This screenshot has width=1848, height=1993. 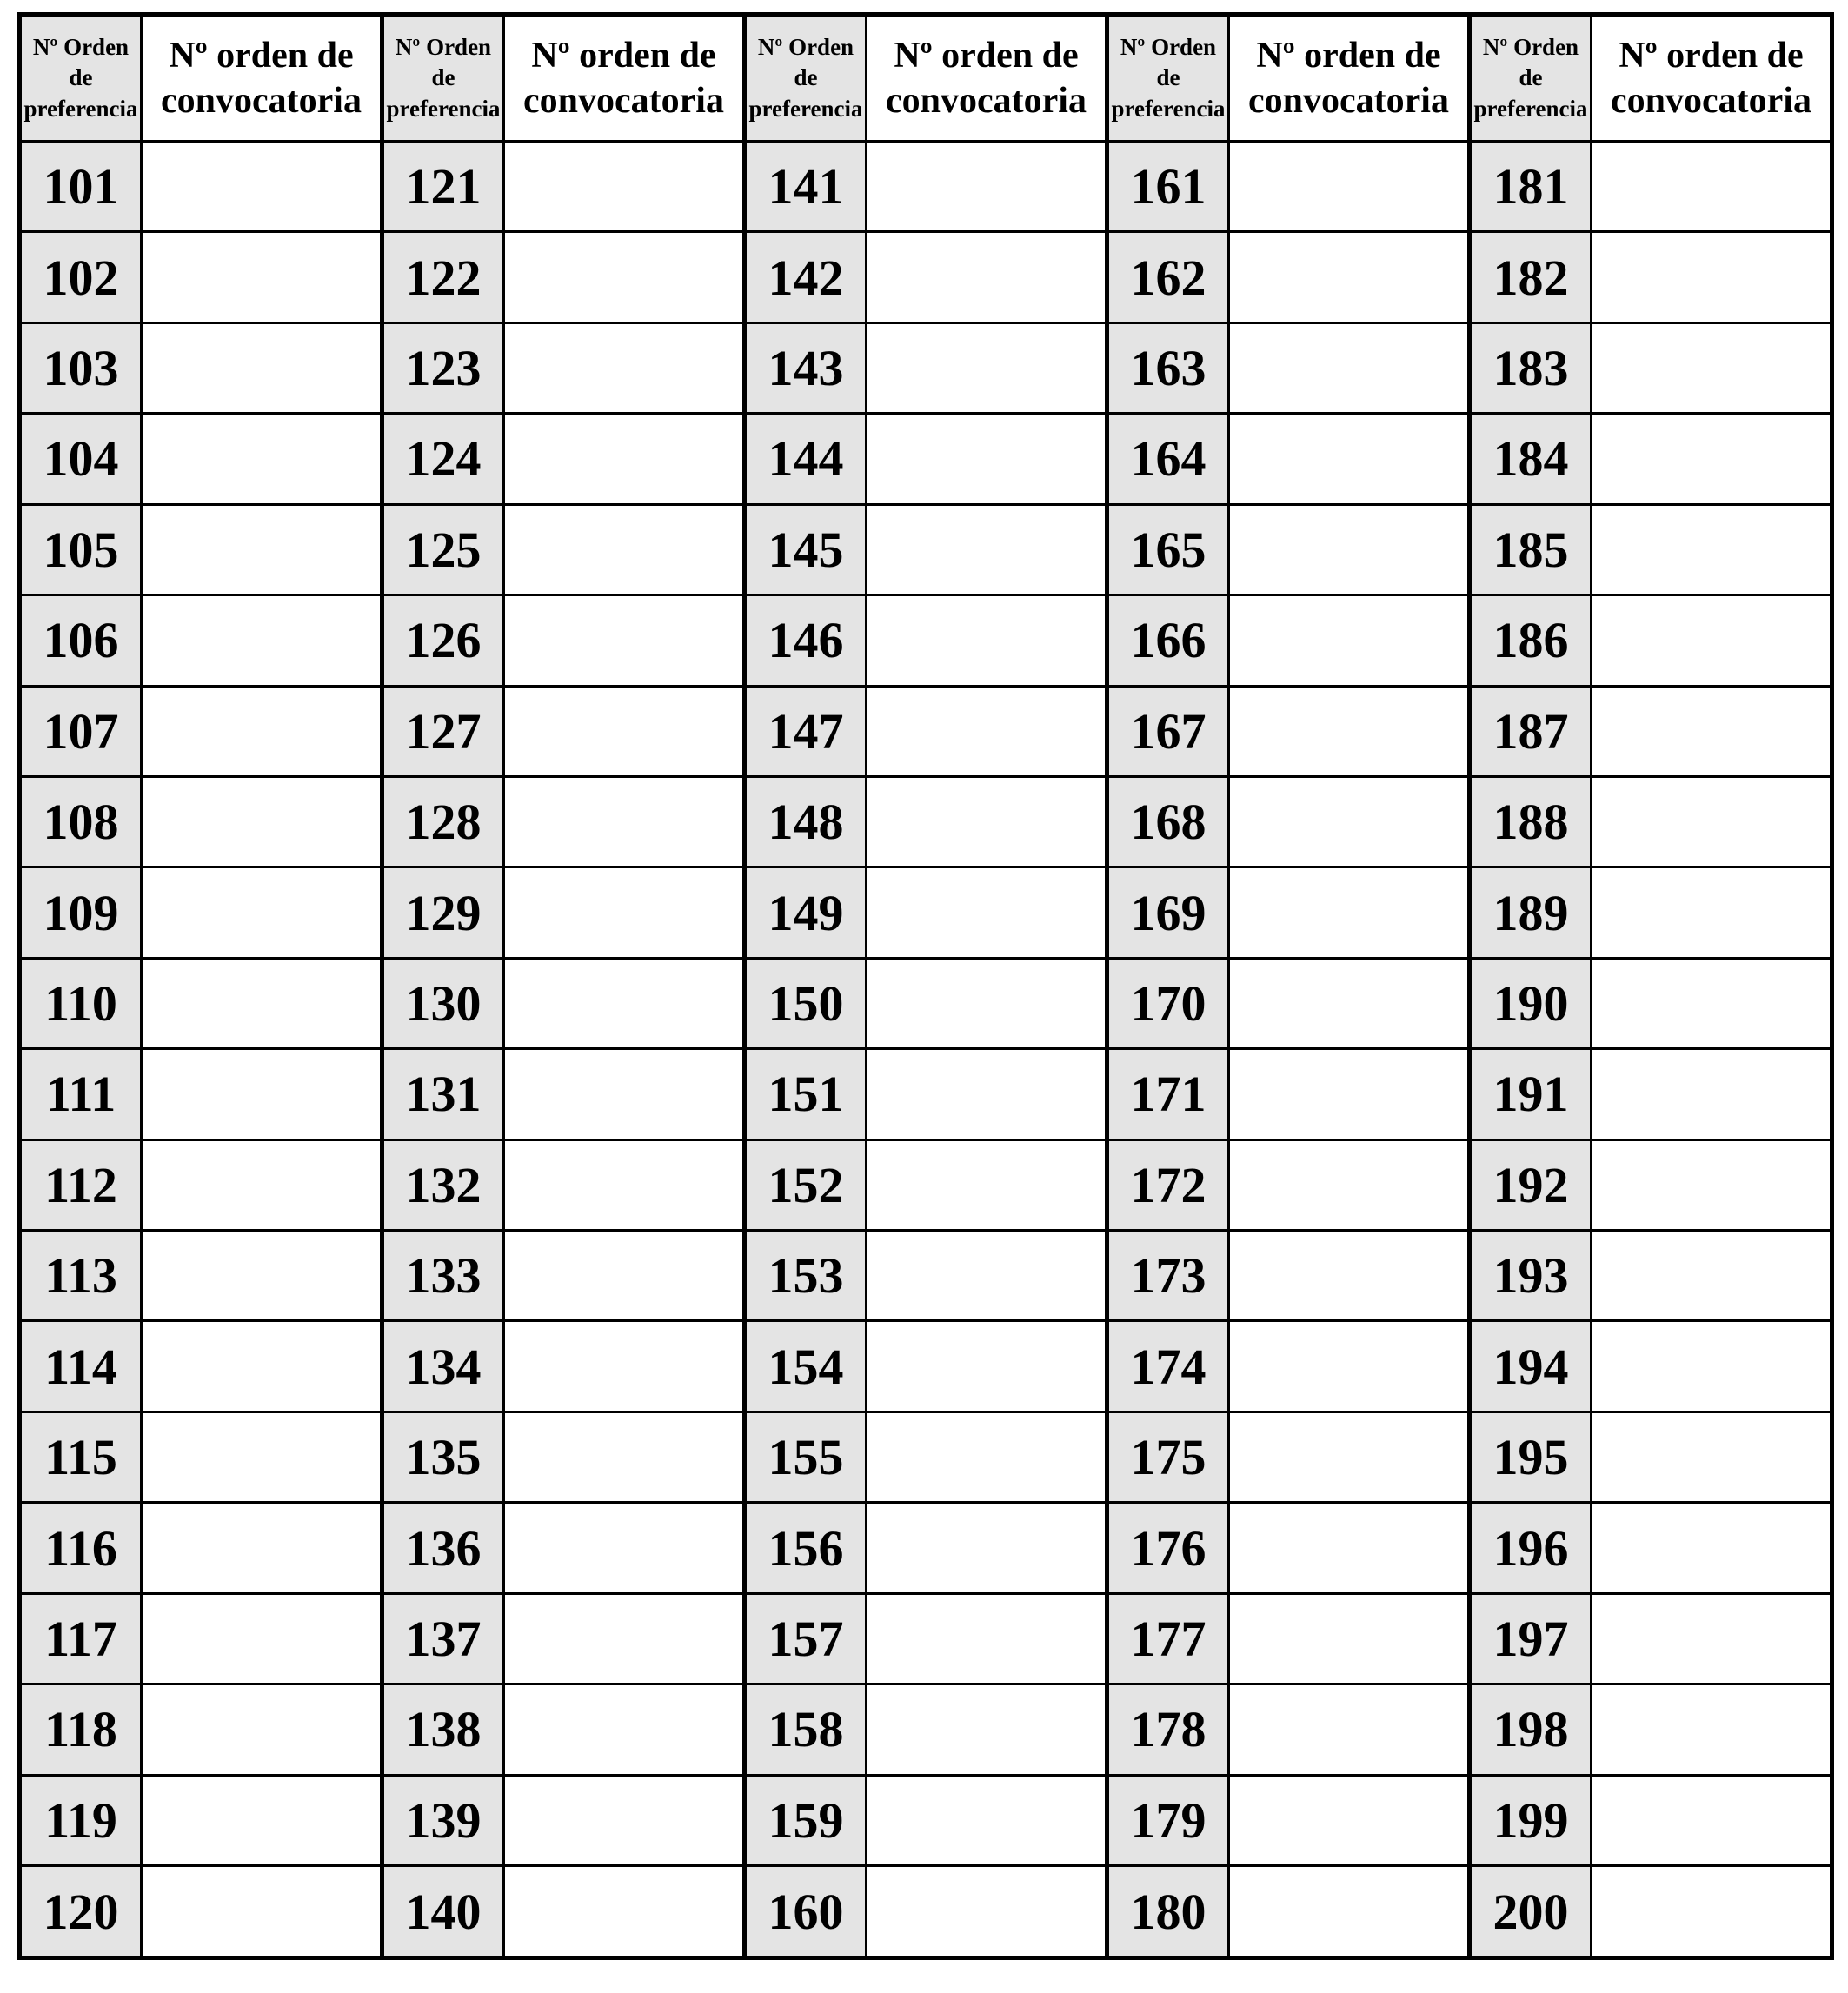 I want to click on pref-number-cell: 133, so click(x=442, y=1276).